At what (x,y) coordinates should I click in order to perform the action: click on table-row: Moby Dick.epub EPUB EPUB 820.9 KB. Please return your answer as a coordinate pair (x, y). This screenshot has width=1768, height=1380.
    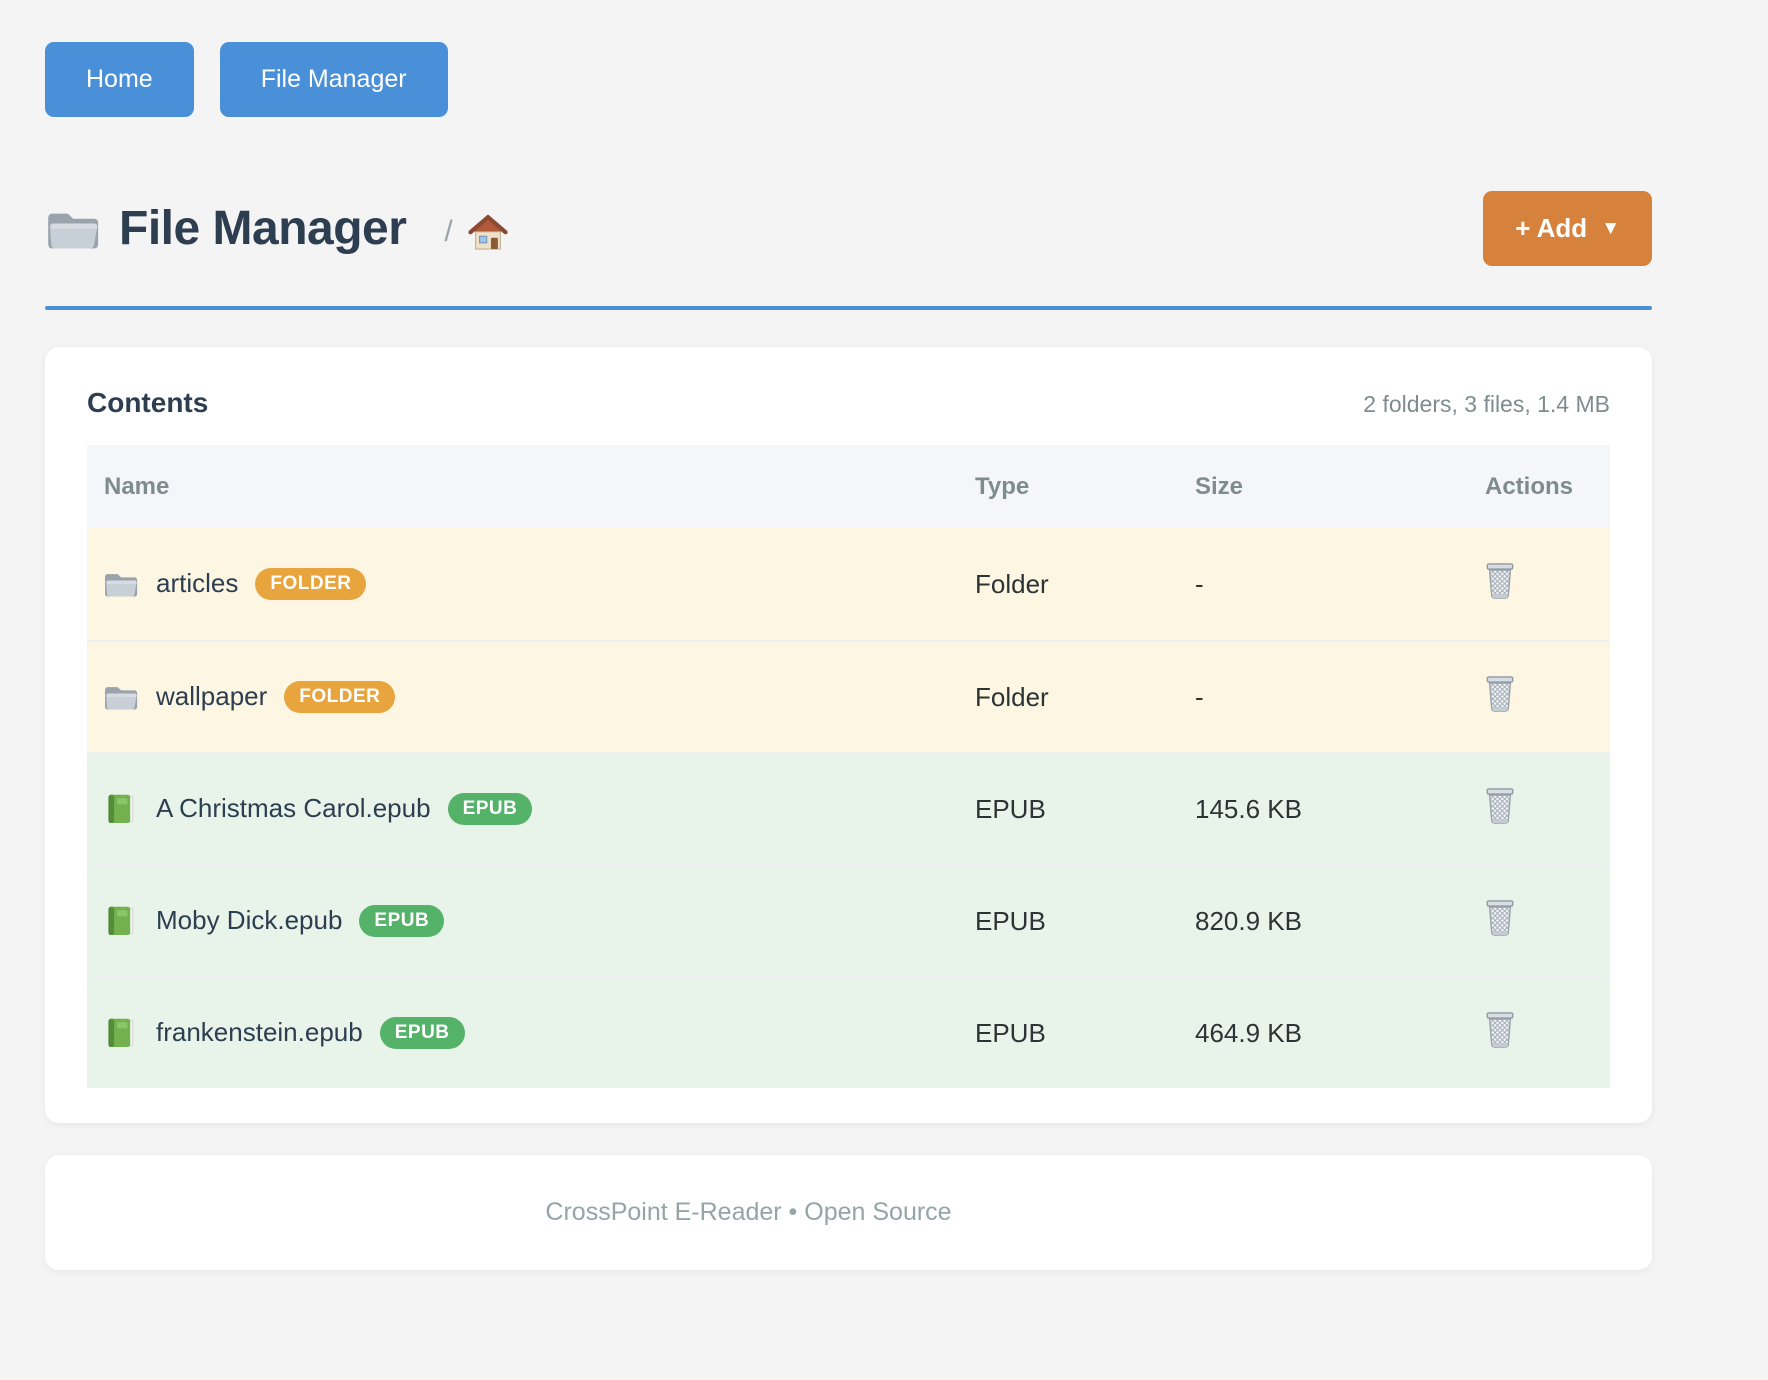
    Looking at the image, I should click on (848, 920).